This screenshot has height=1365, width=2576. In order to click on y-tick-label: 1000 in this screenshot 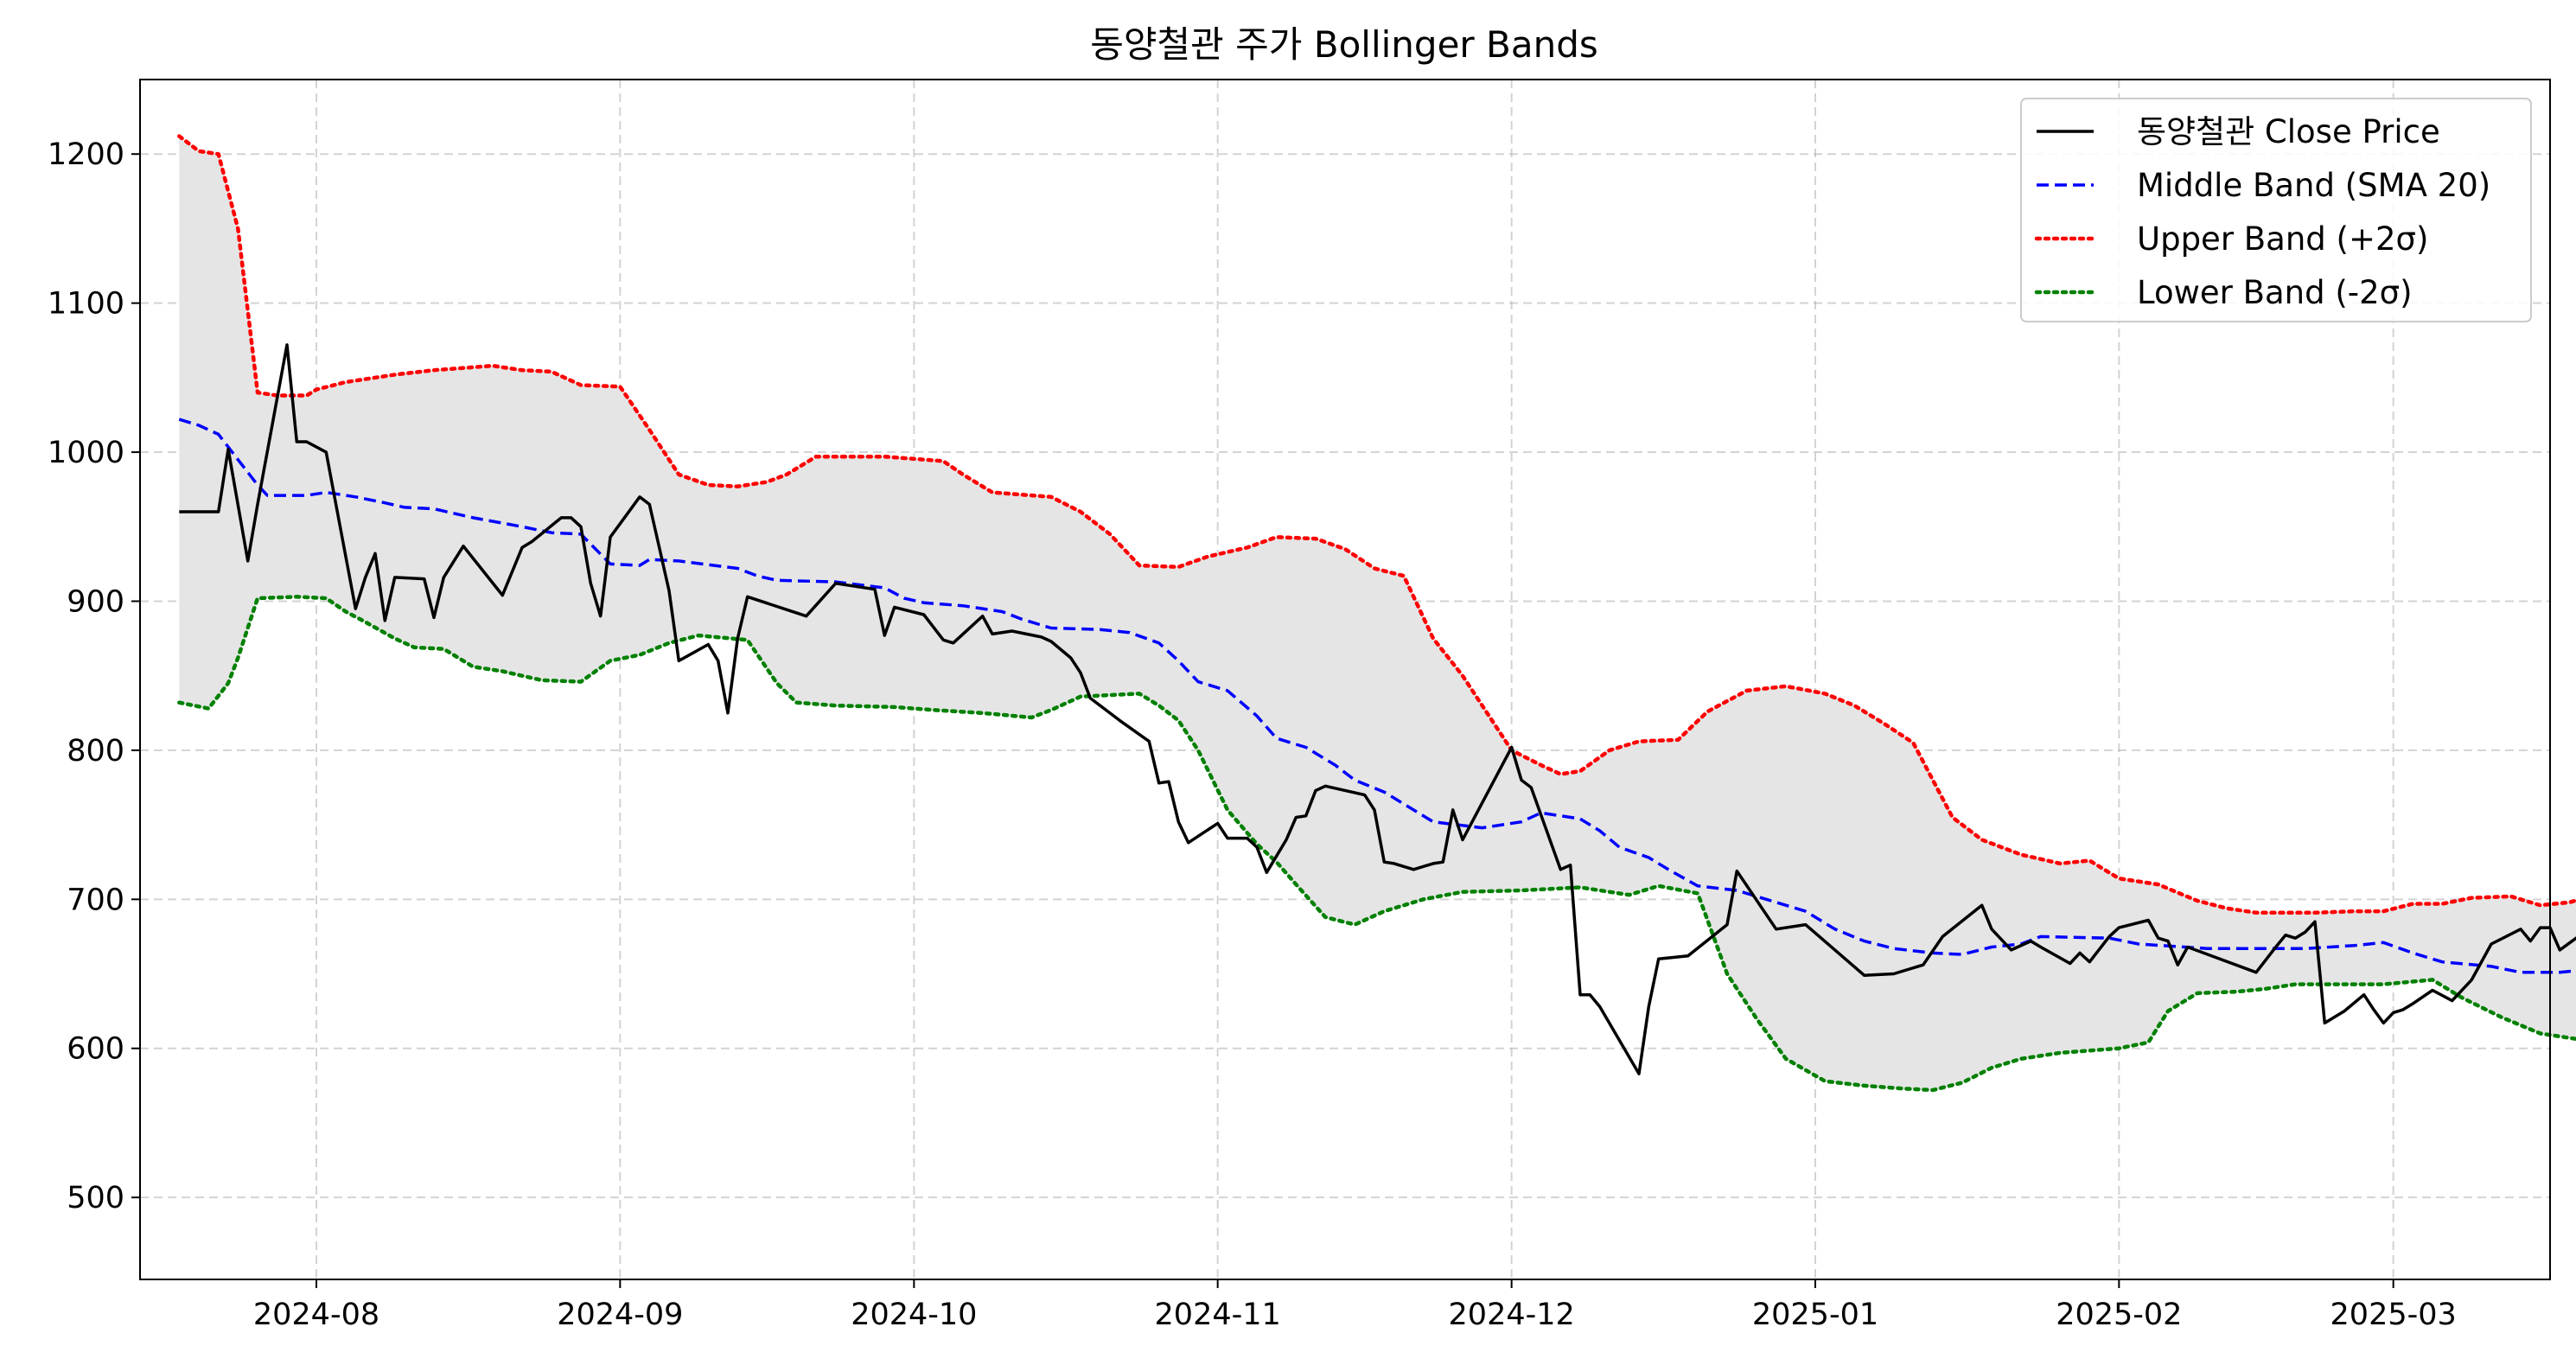, I will do `click(86, 453)`.